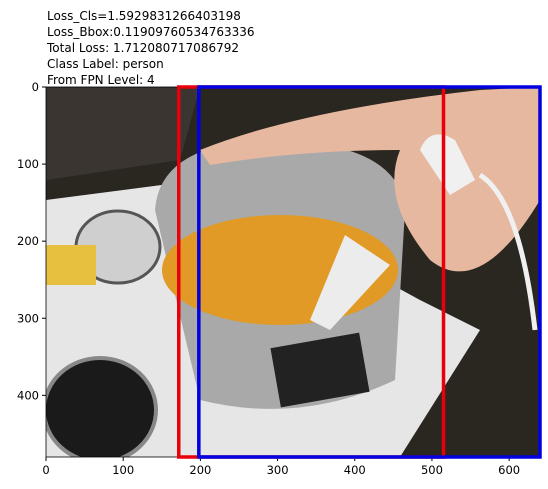 This screenshot has width=548, height=489. Describe the element at coordinates (28, 318) in the screenshot. I see `y-tick-label: 300` at that location.